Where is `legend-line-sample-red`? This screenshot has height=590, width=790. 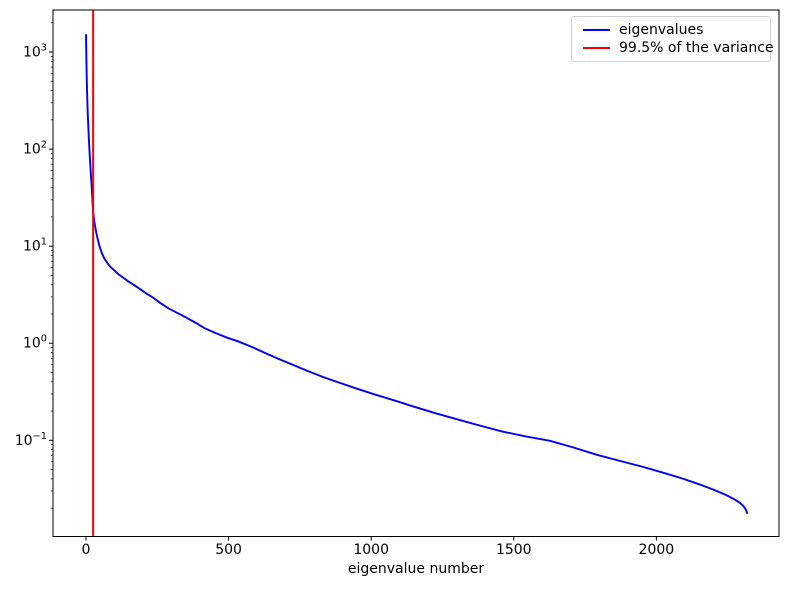 legend-line-sample-red is located at coordinates (596, 47).